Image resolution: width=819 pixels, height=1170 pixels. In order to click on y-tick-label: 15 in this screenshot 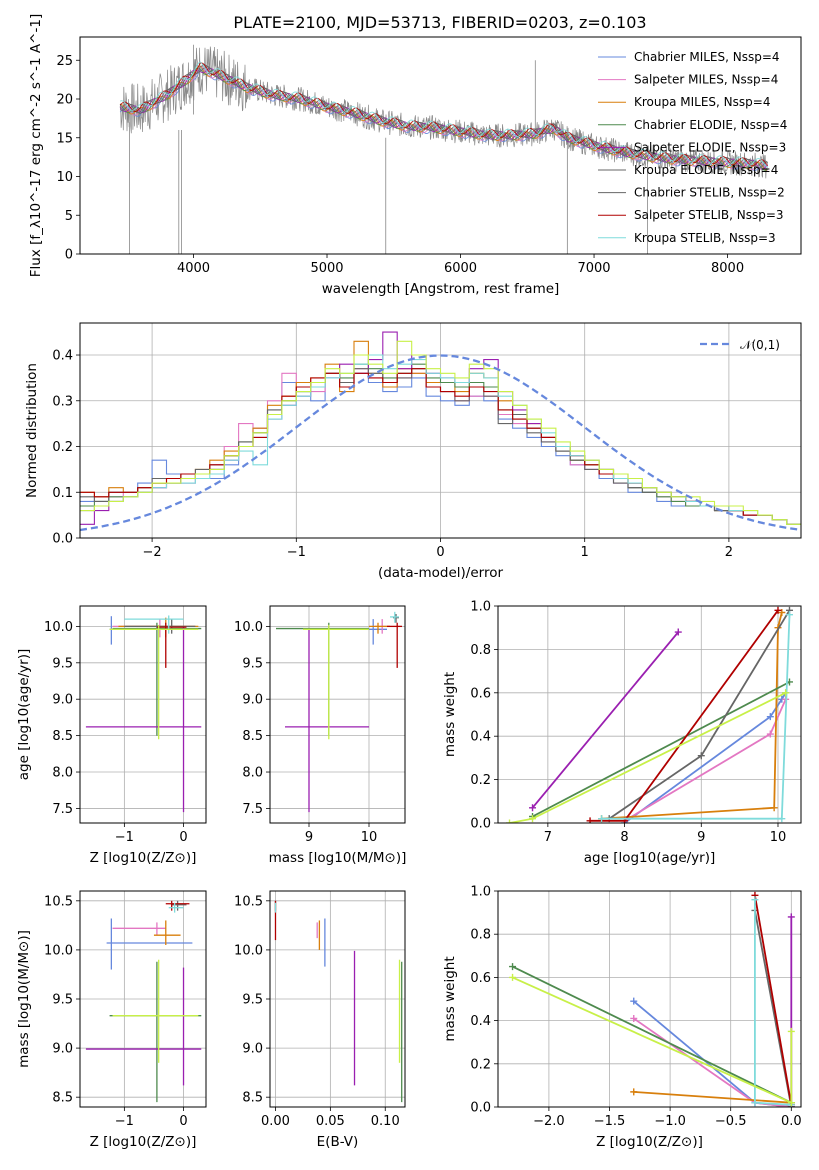, I will do `click(64, 138)`.